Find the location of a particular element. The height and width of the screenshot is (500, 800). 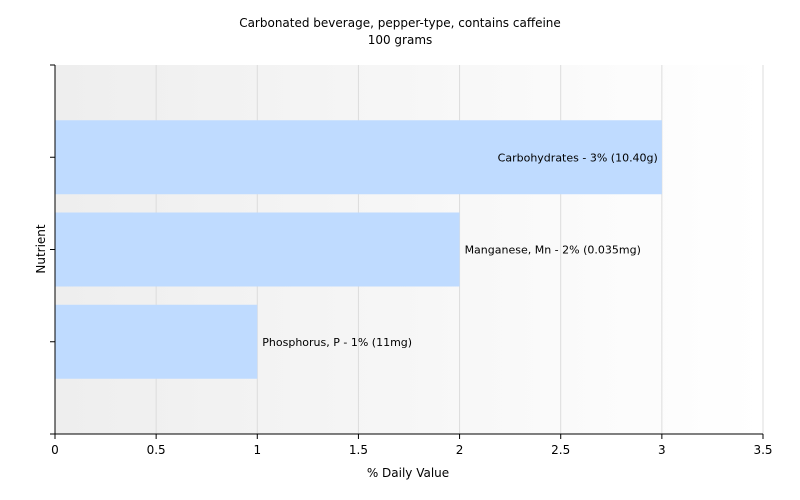

x-tick-label: 2 is located at coordinates (460, 450).